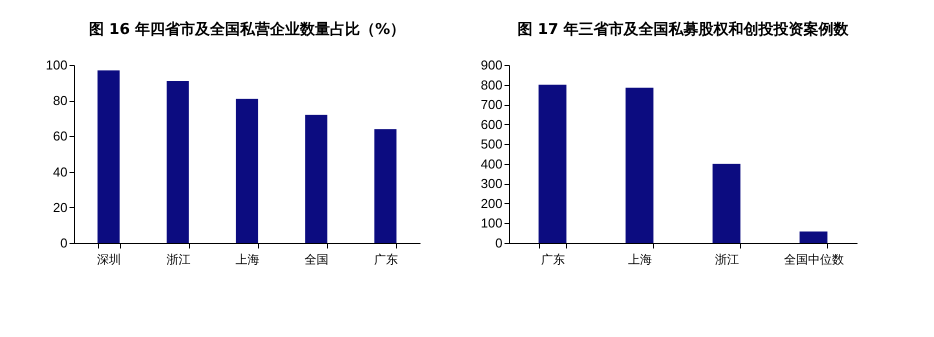  What do you see at coordinates (60, 100) in the screenshot?
I see `y-tick-label: 80` at bounding box center [60, 100].